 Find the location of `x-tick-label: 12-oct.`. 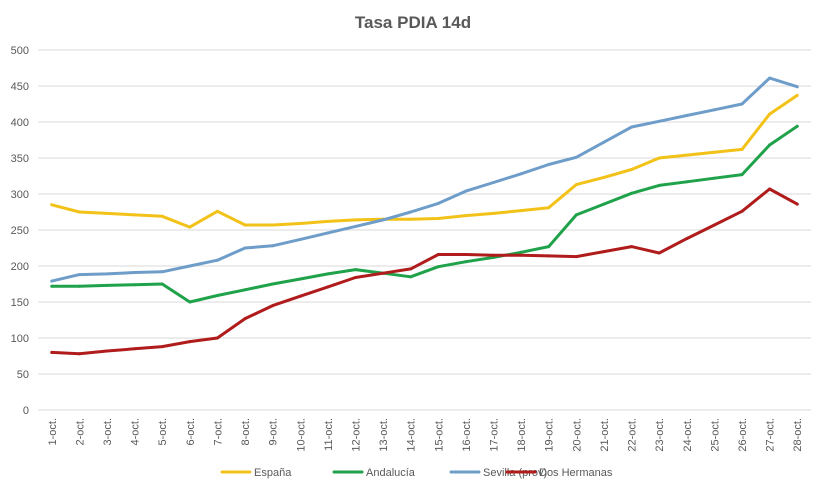

x-tick-label: 12-oct. is located at coordinates (356, 435).